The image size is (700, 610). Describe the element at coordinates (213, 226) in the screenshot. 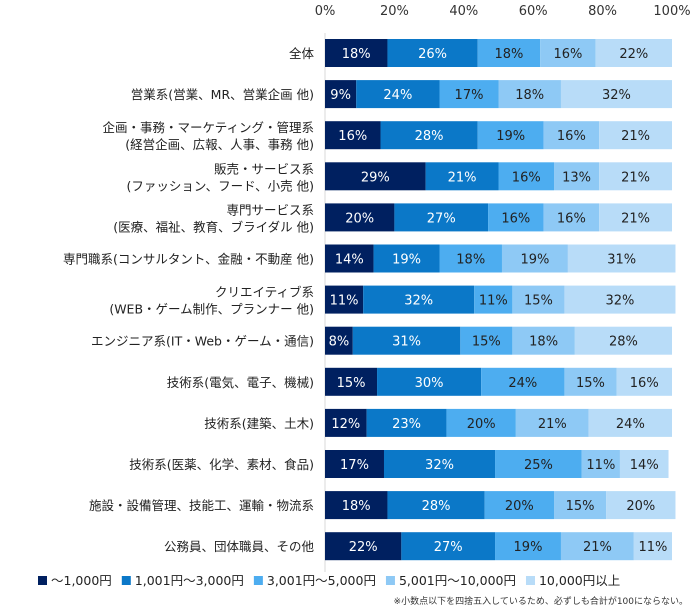

I see `category-label: (医療、福祉、教育、ブライダル 他)` at that location.